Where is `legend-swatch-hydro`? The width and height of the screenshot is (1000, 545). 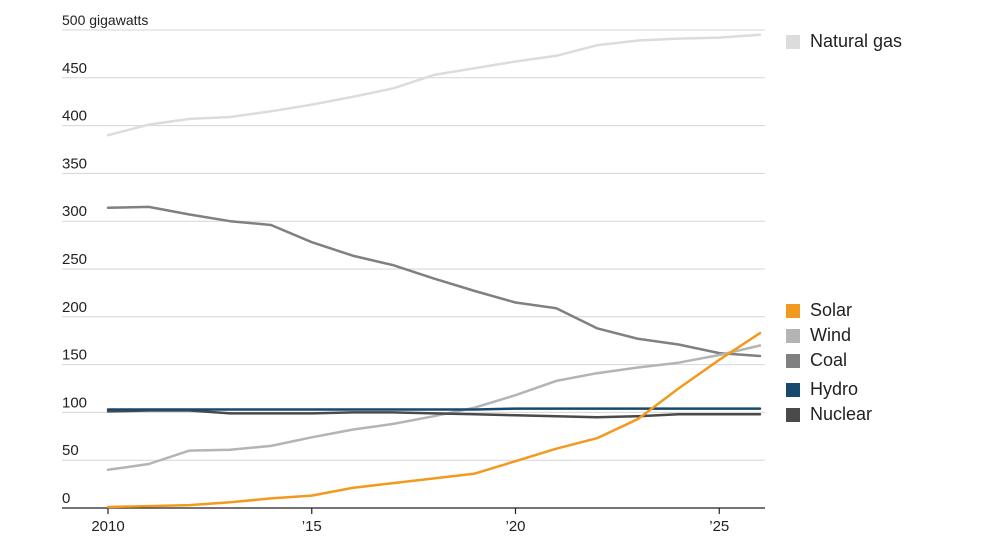
legend-swatch-hydro is located at coordinates (793, 390).